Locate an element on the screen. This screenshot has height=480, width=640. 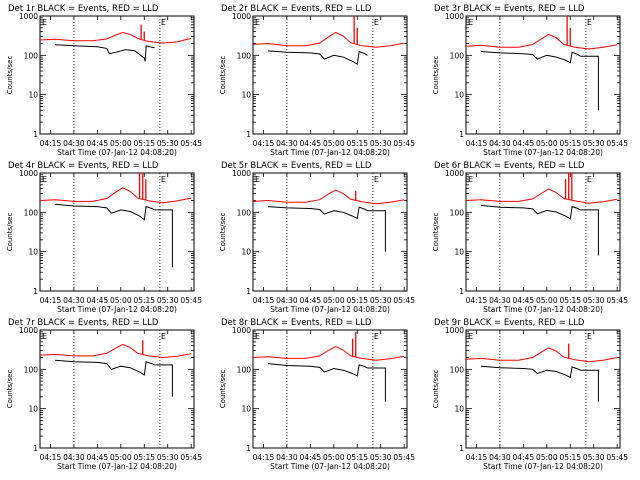
panel-7-xtick-label: 05:00 is located at coordinates (121, 457).